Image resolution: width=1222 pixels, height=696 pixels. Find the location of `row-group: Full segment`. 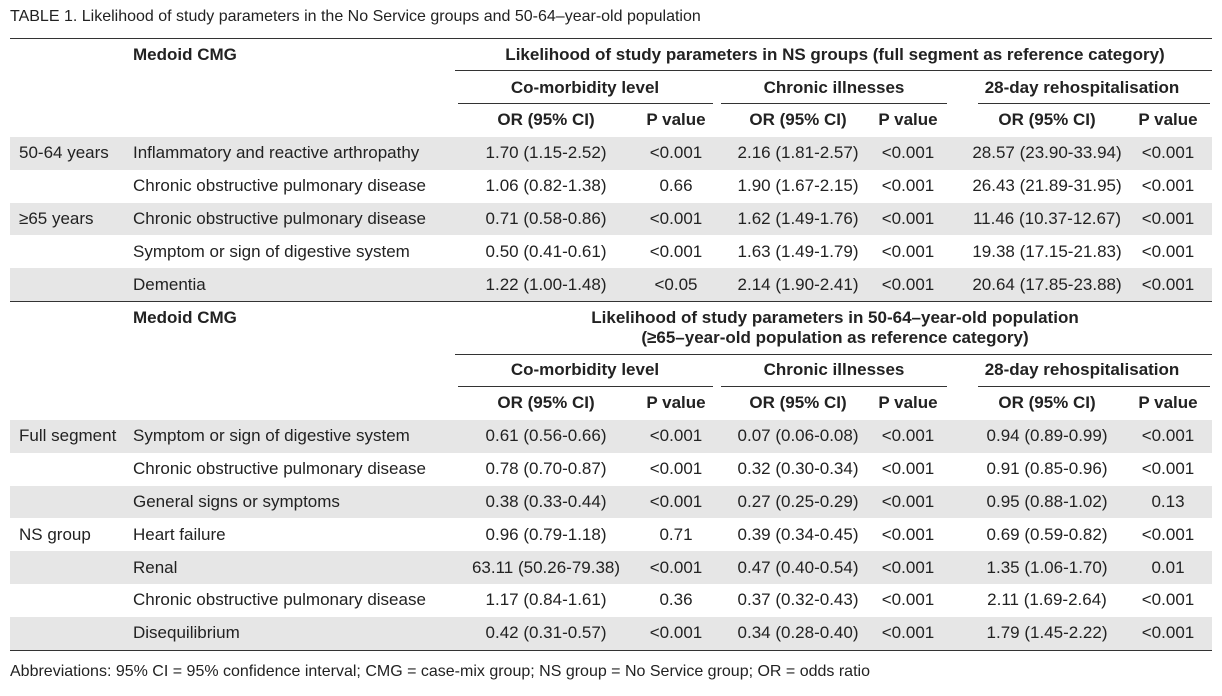

row-group: Full segment is located at coordinates (68, 436).